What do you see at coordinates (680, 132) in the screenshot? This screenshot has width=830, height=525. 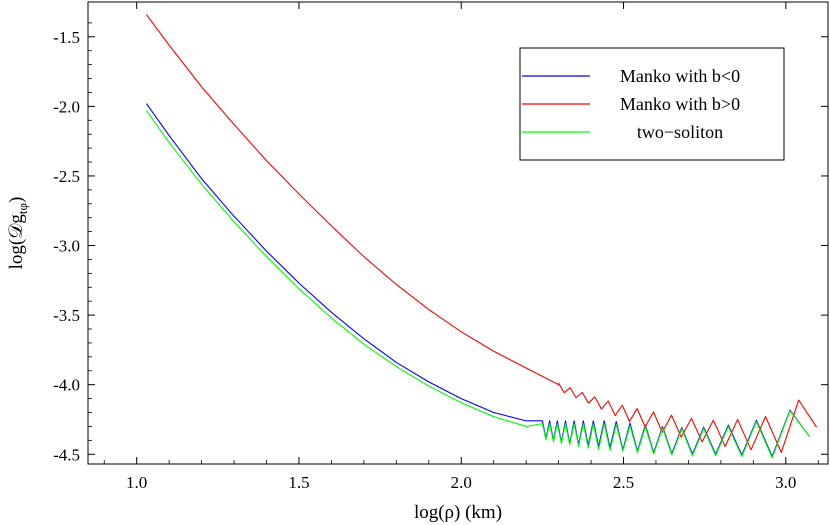 I see `legend-label-2: two−soliton` at bounding box center [680, 132].